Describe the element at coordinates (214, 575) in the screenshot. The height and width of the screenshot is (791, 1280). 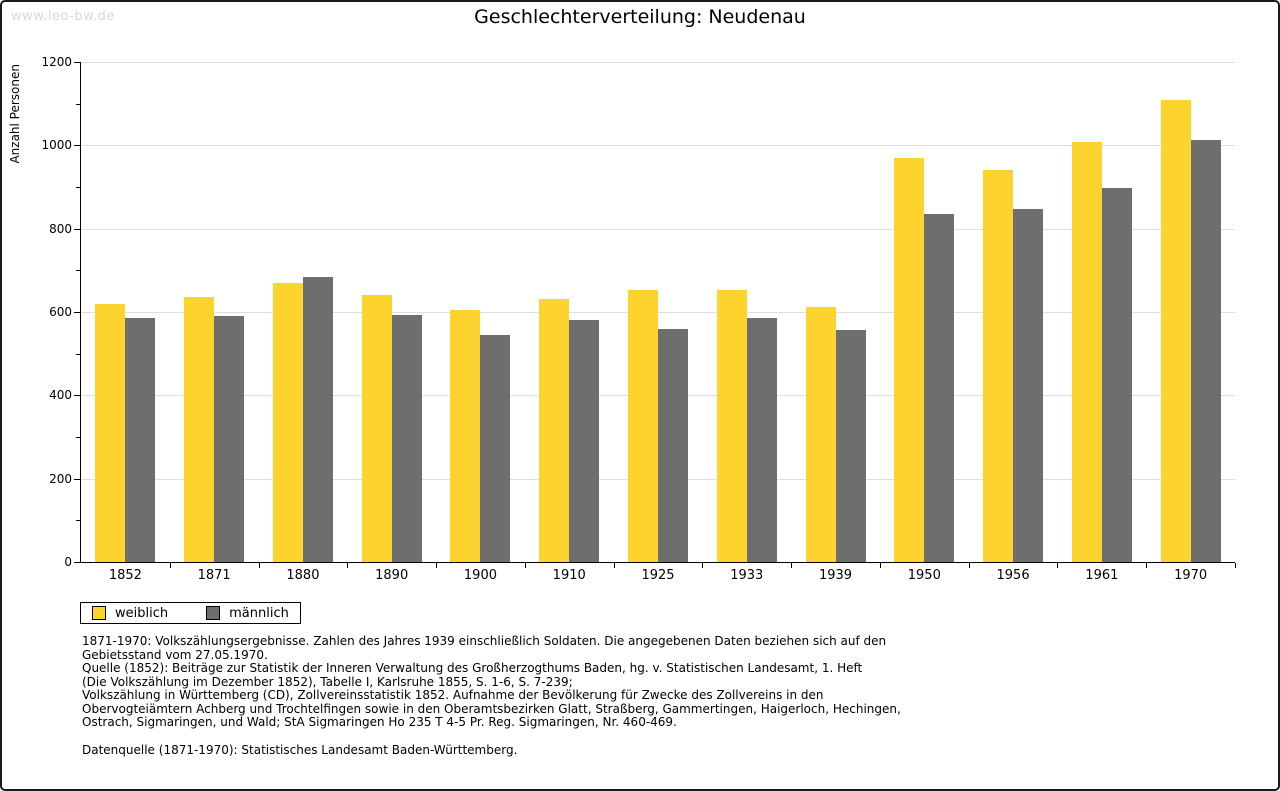
I see `x-tick-label: 1871` at that location.